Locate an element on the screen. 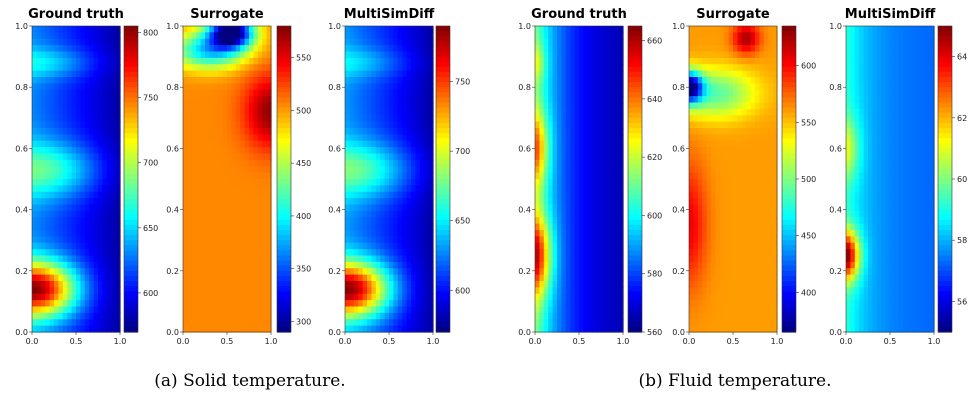 This screenshot has width=968, height=398. x-tick-label: 1.0 is located at coordinates (120, 341).